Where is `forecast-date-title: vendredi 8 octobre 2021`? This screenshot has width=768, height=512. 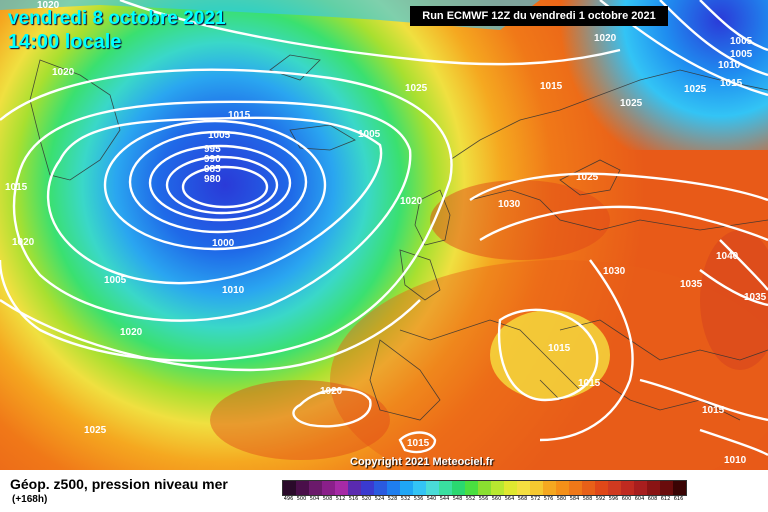
forecast-date-title: vendredi 8 octobre 2021 is located at coordinates (117, 18).